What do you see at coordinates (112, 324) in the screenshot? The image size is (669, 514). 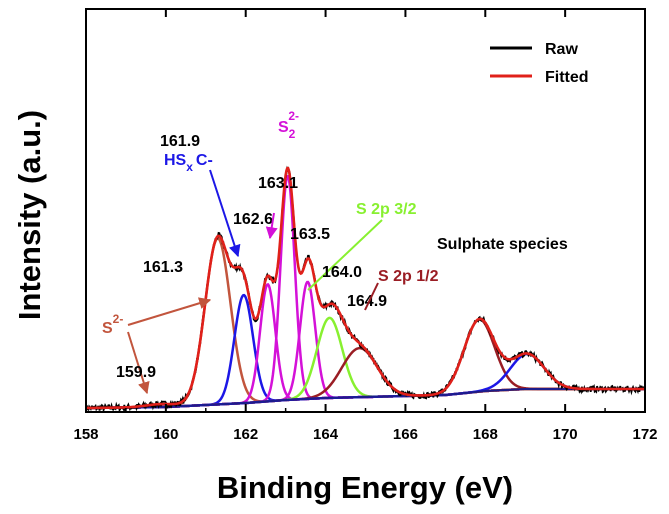 I see `label-s2minus: S2-` at bounding box center [112, 324].